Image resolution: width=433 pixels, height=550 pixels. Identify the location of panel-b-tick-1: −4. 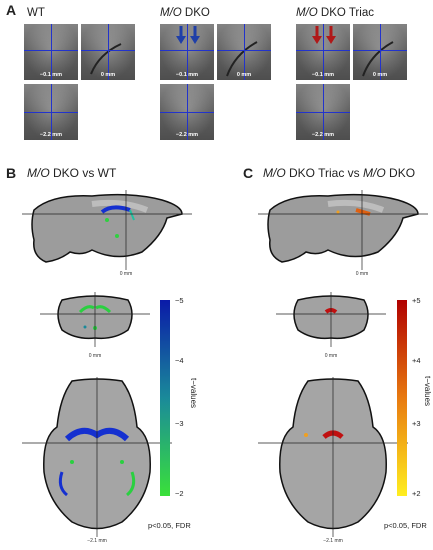
(179, 360).